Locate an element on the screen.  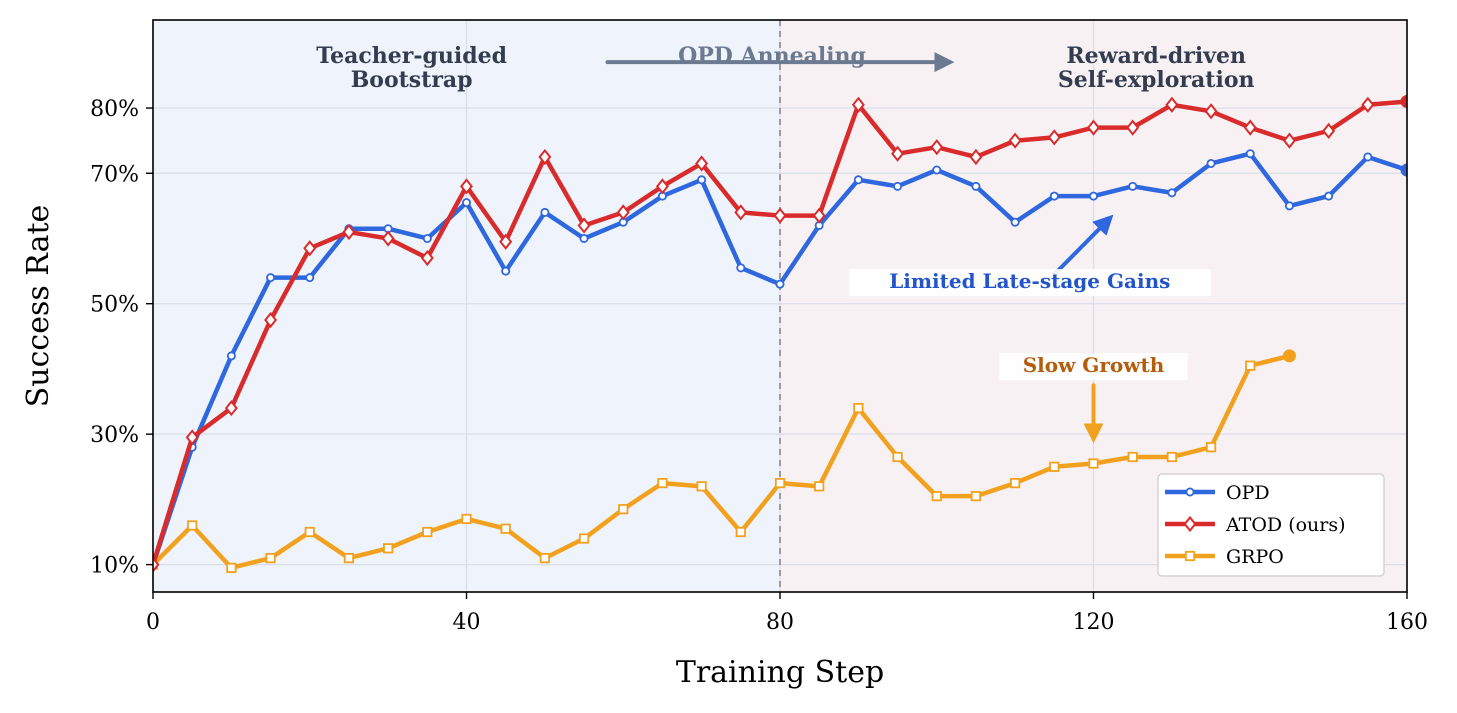
legend-box is located at coordinates (1271, 525).